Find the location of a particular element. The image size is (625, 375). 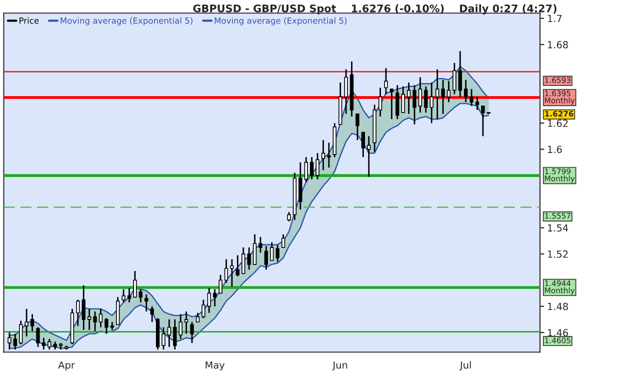

y-tick-label: 1.6 is located at coordinates (555, 150).